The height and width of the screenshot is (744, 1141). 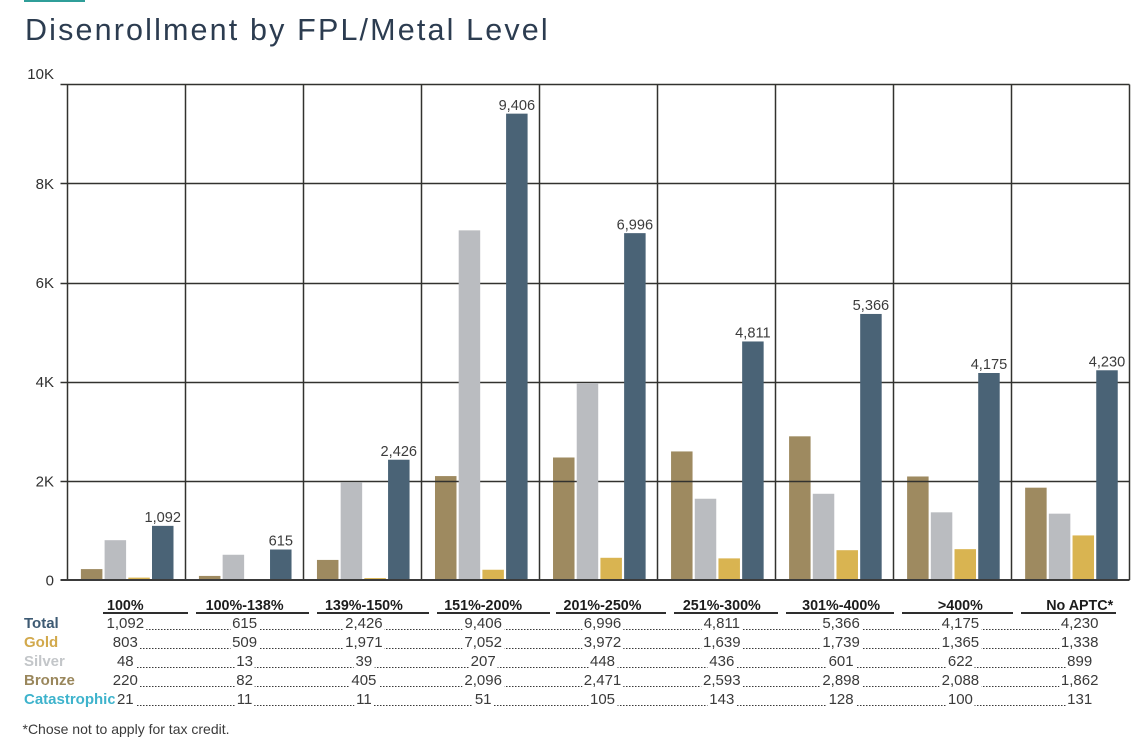 What do you see at coordinates (45, 283) in the screenshot?
I see `svg-text: 6K` at bounding box center [45, 283].